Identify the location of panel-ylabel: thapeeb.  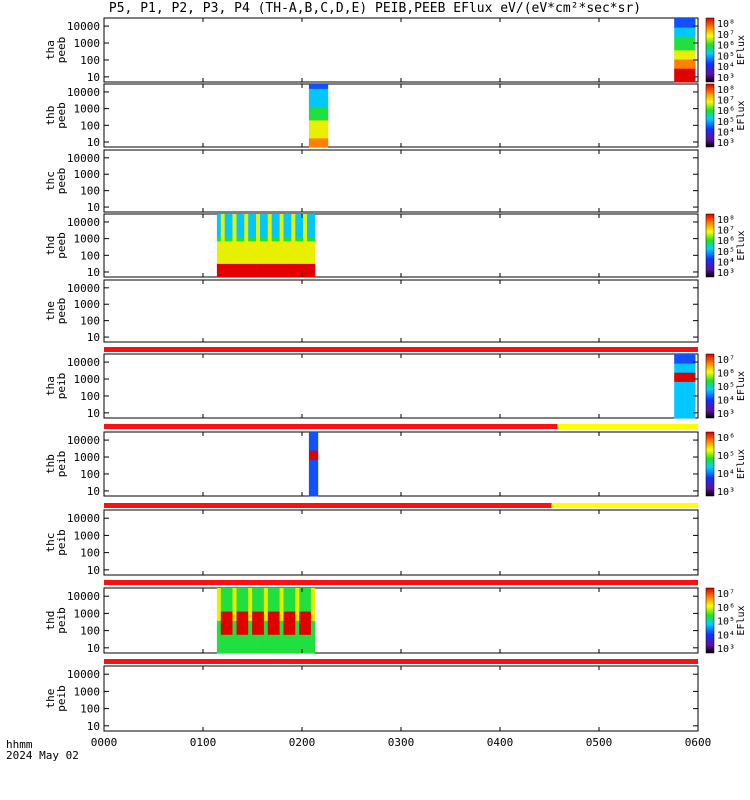
(56, 50).